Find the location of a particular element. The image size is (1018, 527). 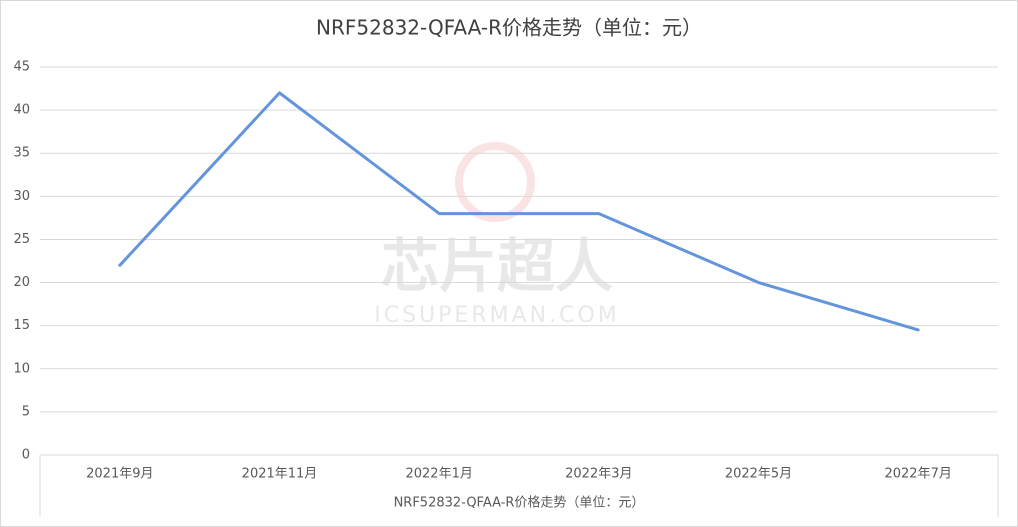

y-tick-label: 10 is located at coordinates (21, 368).